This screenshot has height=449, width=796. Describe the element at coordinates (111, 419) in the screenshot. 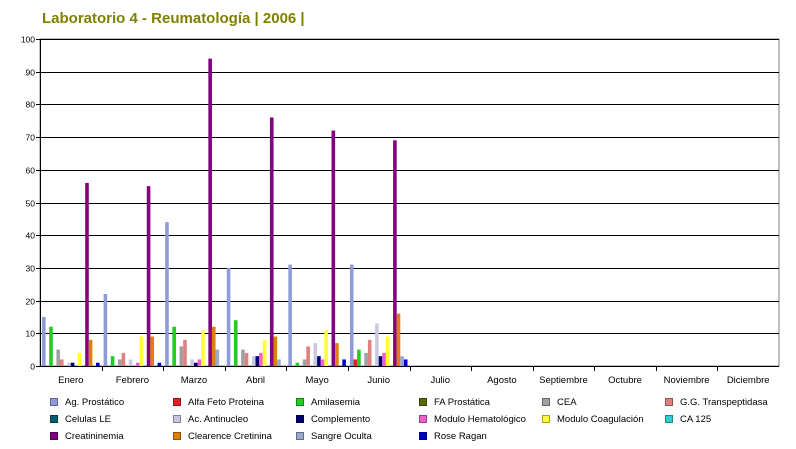

I see `legend-item: Celulas LE` at that location.